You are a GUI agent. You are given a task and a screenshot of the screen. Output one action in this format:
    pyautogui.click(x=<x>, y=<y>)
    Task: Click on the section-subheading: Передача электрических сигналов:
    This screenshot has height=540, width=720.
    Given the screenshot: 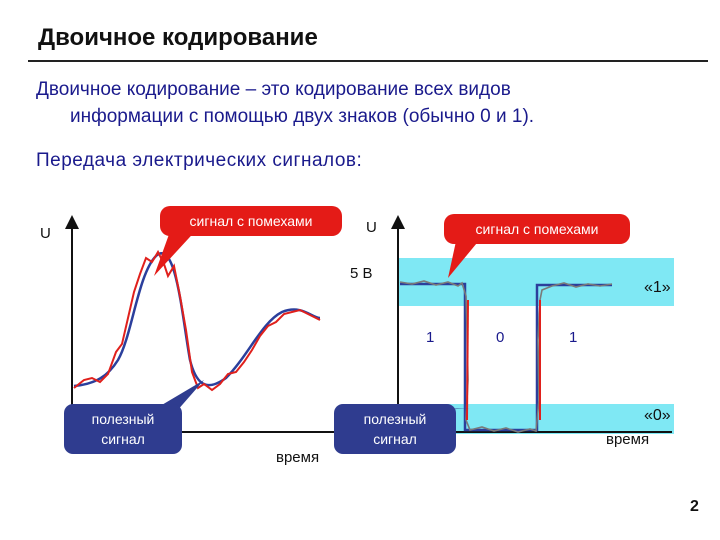 What is the action you would take?
    pyautogui.click(x=199, y=160)
    